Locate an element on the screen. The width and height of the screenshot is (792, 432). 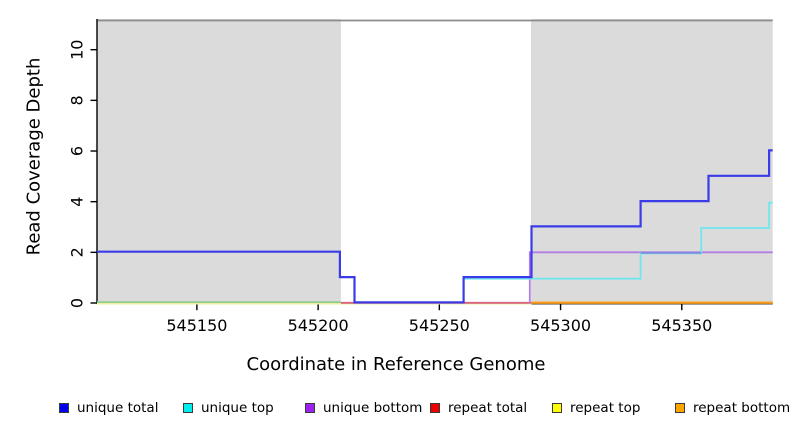
x-tick-label: 545200 is located at coordinates (318, 325).